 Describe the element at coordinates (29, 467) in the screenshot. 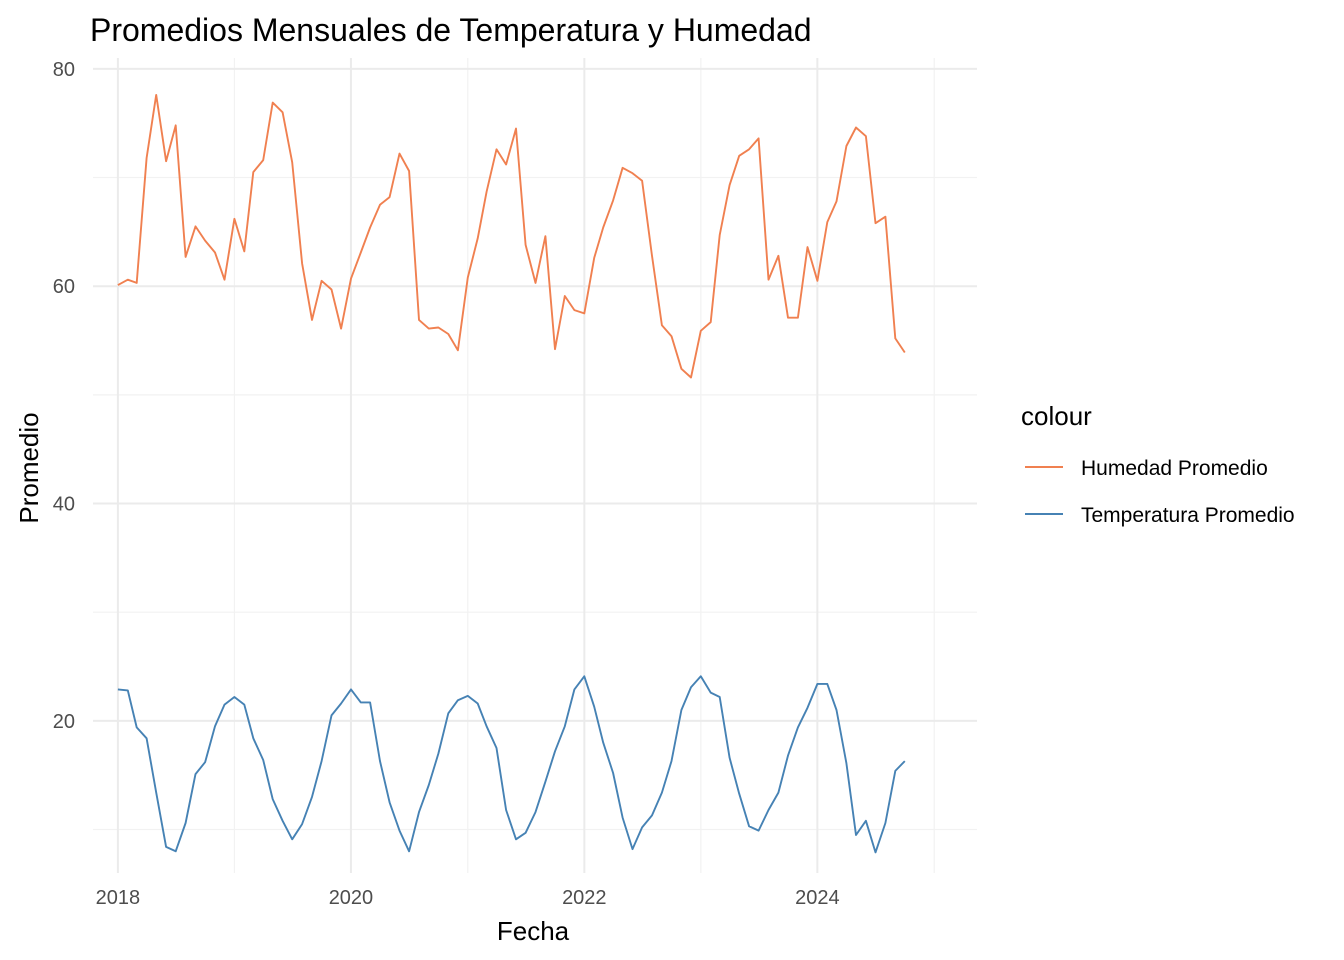

I see `y-axis-title: Promedio` at that location.